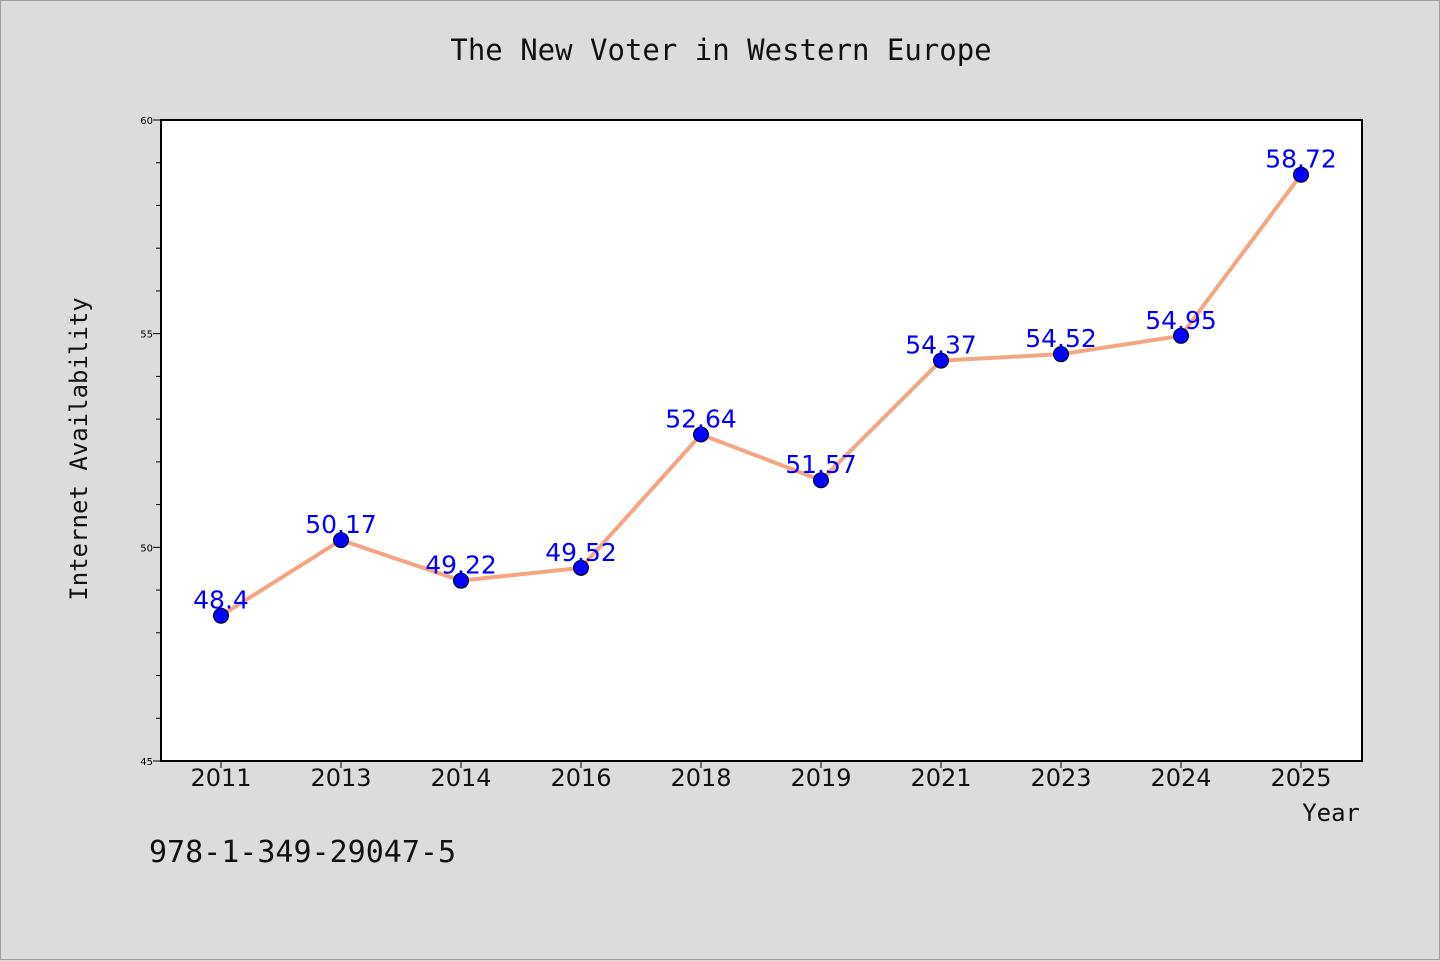  What do you see at coordinates (461, 565) in the screenshot?
I see `data-label: 49.22` at bounding box center [461, 565].